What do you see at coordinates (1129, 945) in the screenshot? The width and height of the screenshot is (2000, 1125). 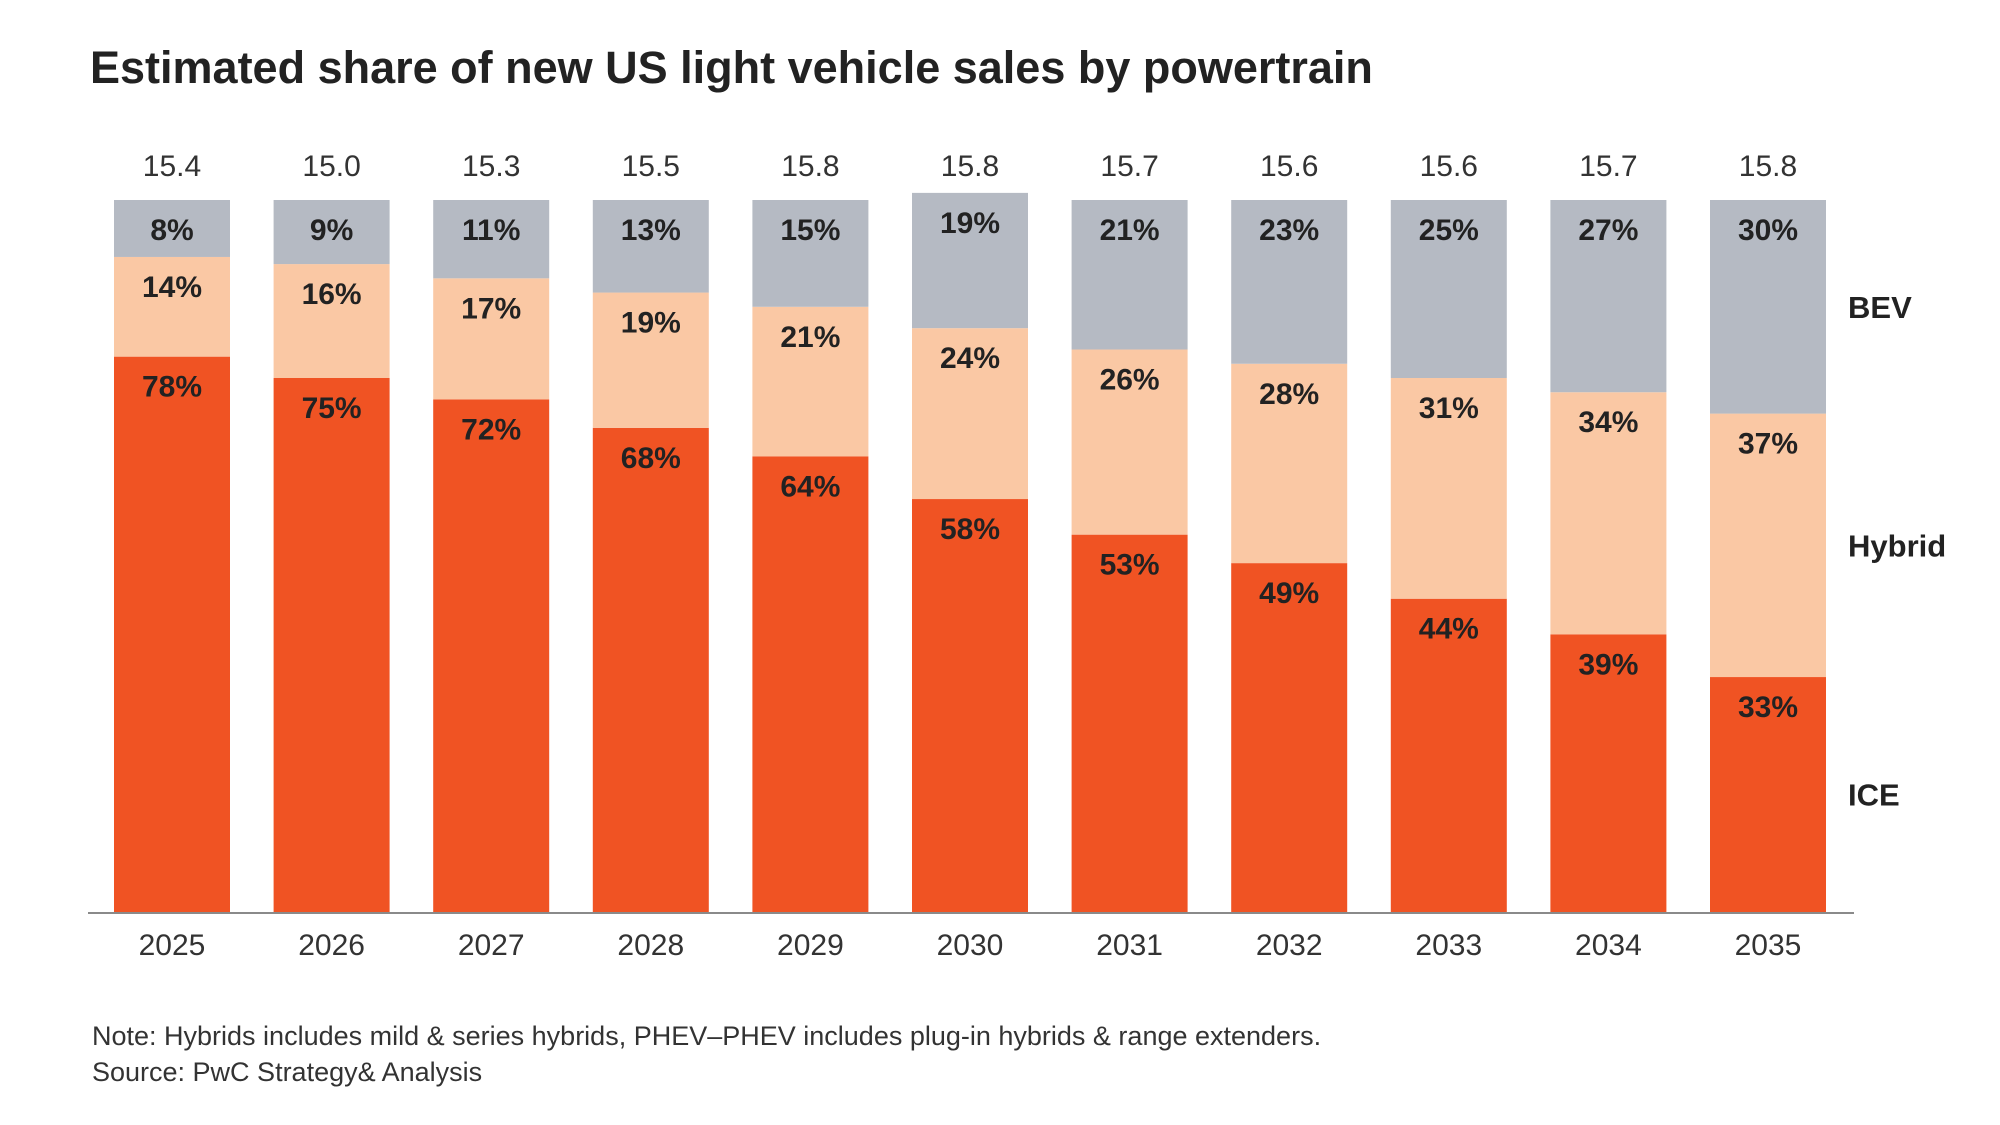 I see `x-tick-label-2031: 2031` at bounding box center [1129, 945].